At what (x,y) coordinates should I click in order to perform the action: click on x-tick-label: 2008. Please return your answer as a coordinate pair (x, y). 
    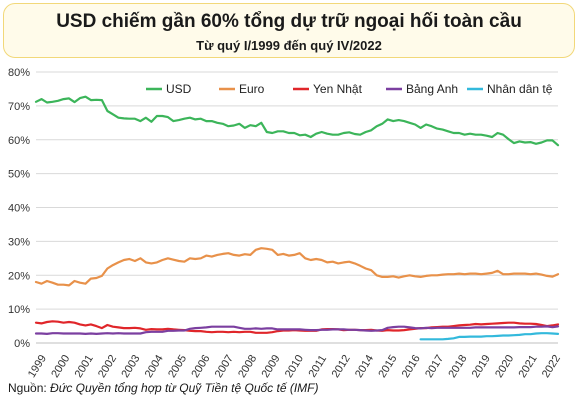
    Looking at the image, I should click on (247, 366).